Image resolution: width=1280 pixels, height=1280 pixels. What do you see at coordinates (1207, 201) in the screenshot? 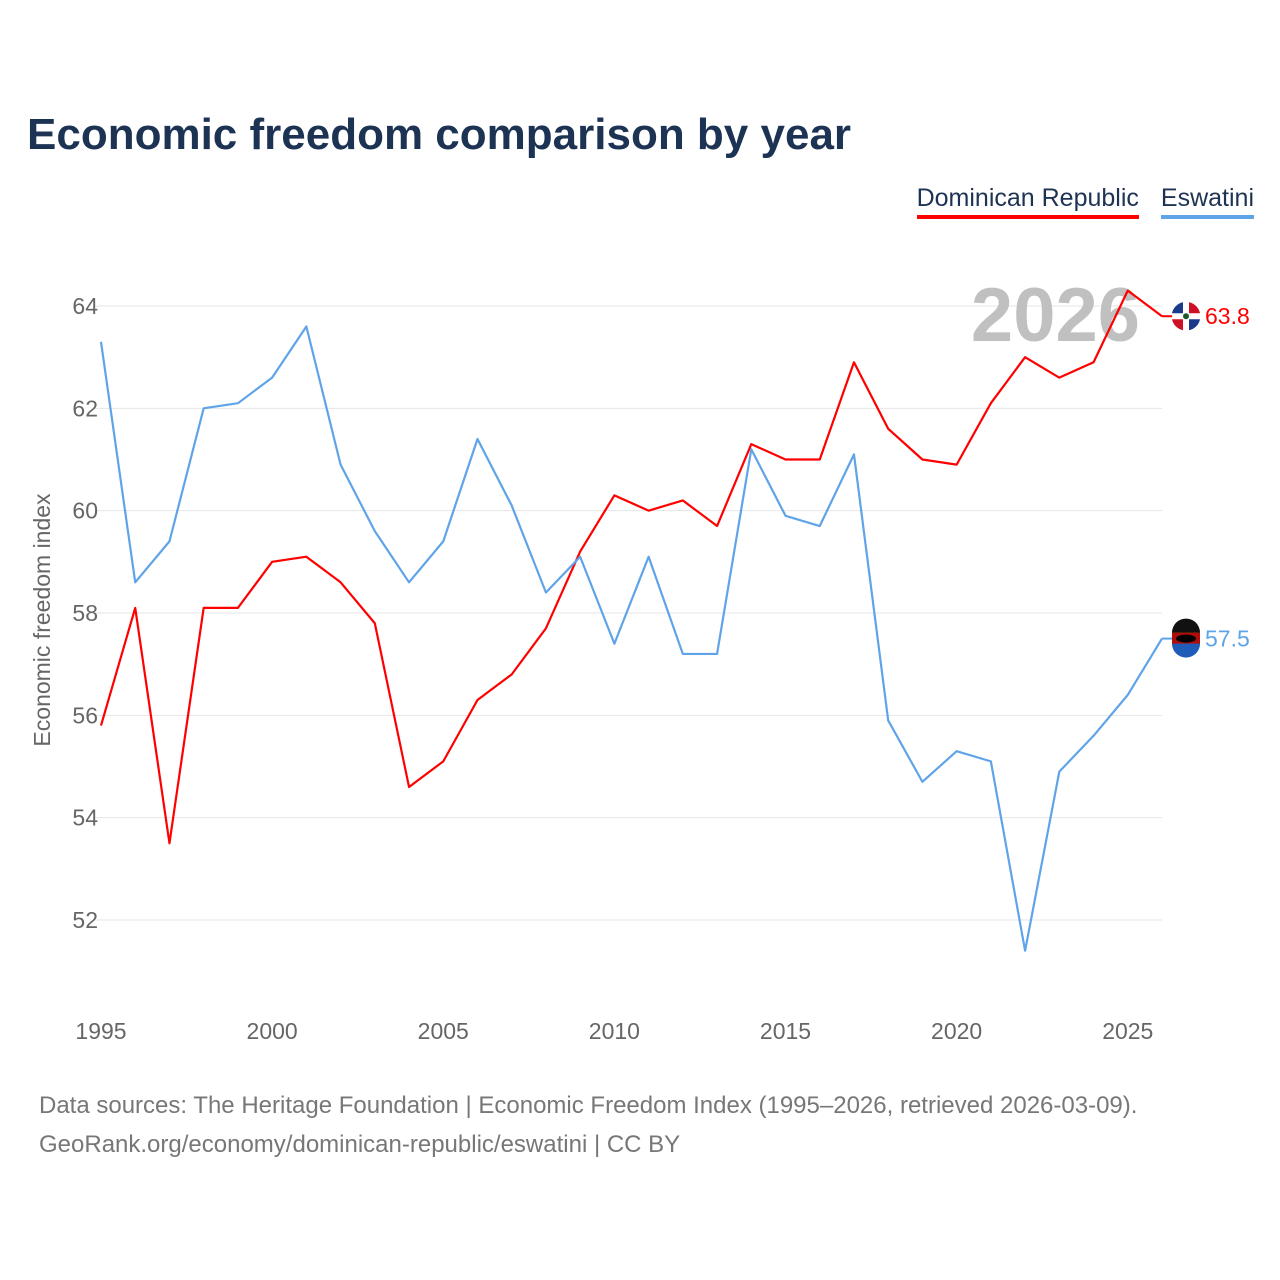
I see `legend-eswatini: Eswatini` at bounding box center [1207, 201].